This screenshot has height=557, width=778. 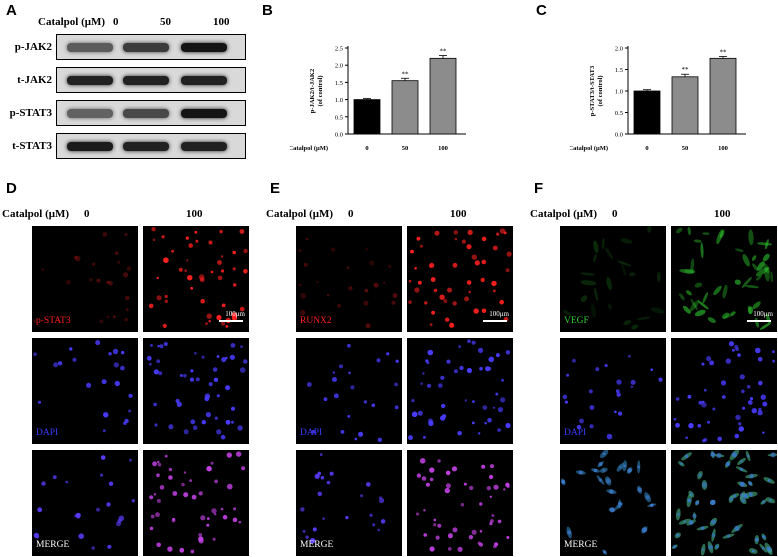 What do you see at coordinates (125, 99) in the screenshot?
I see `western-blot-panel: p-JAK2 t-JAK2 p-STAT3 t-STAT3` at bounding box center [125, 99].